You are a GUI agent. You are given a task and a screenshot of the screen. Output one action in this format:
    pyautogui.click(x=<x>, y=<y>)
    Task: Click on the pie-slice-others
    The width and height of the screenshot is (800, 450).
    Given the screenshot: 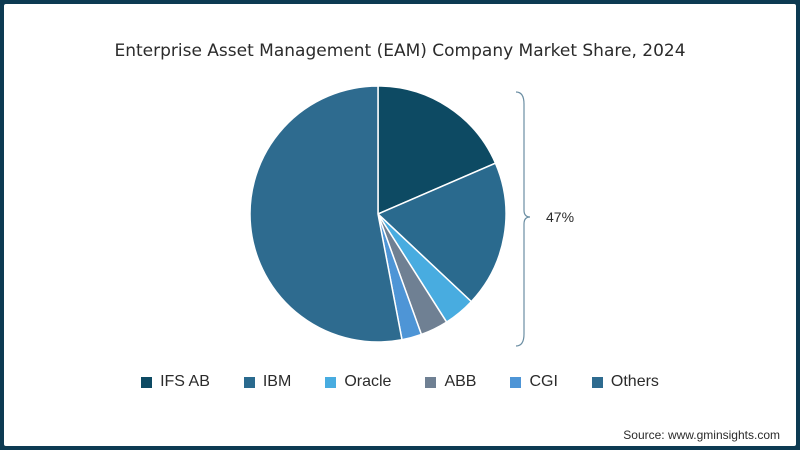 What is the action you would take?
    pyautogui.click(x=326, y=214)
    